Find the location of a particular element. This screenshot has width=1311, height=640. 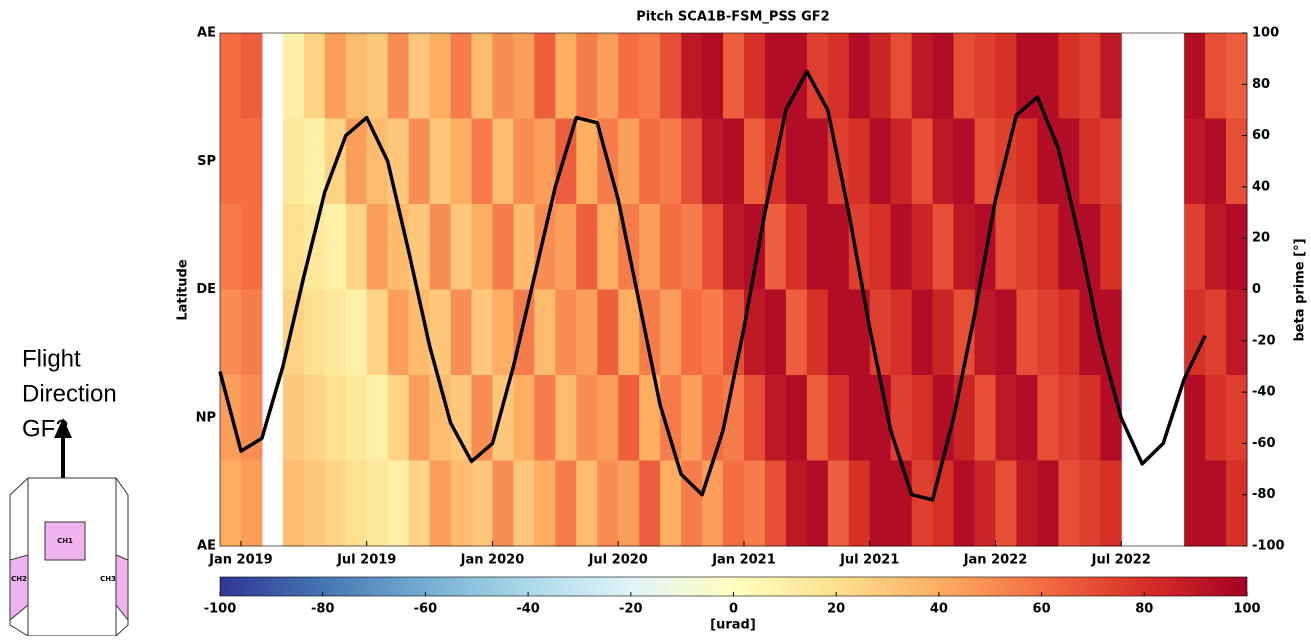

caption: Flight is located at coordinates (51, 358).